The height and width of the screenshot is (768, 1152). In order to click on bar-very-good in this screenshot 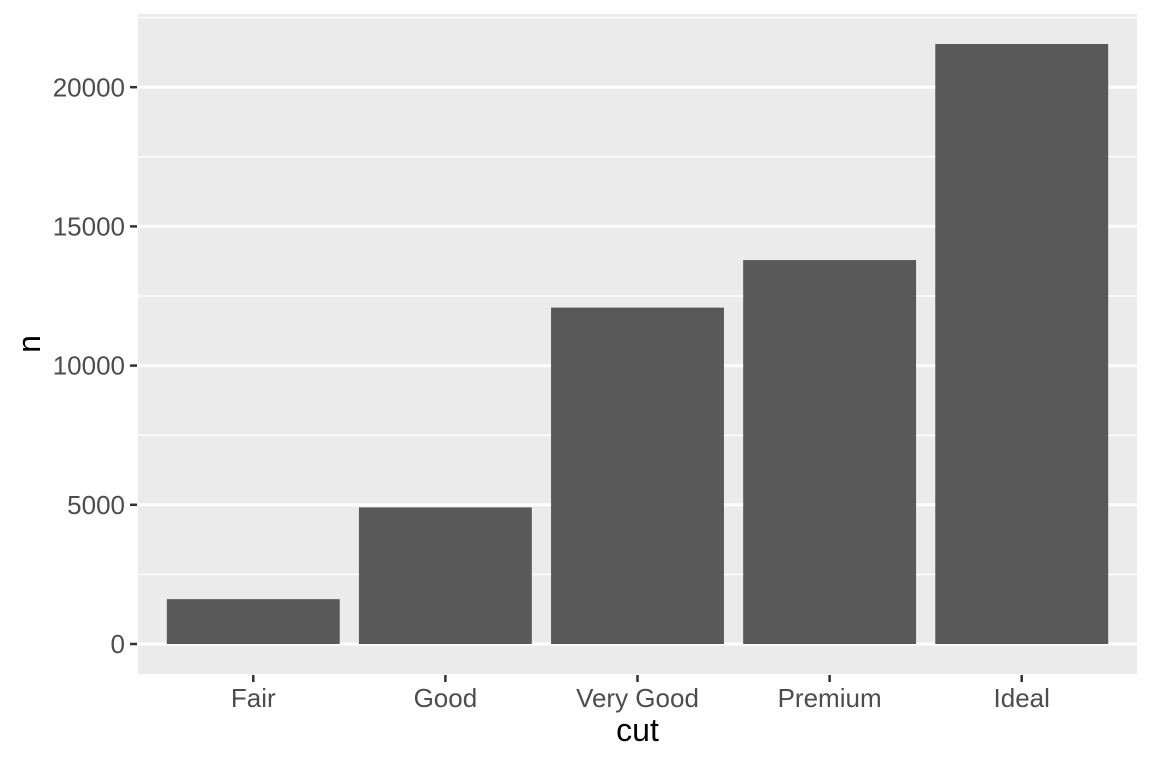, I will do `click(637, 475)`.